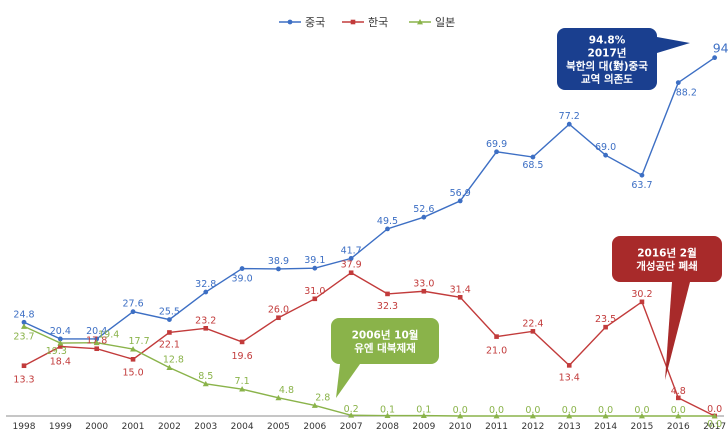  What do you see at coordinates (445, 22) in the screenshot?
I see `legend-label-2: 일본` at bounding box center [445, 22].